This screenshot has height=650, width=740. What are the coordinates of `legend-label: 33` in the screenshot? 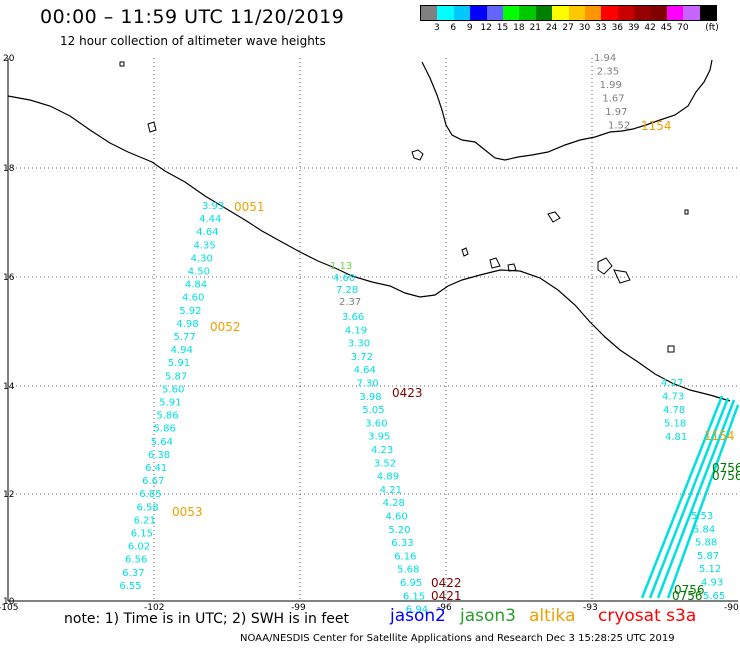 It's located at (601, 28).